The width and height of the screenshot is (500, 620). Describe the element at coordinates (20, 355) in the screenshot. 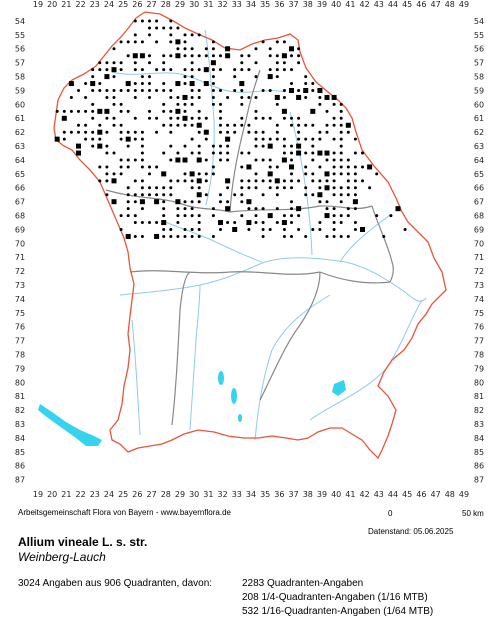

I see `row-label: 78` at that location.